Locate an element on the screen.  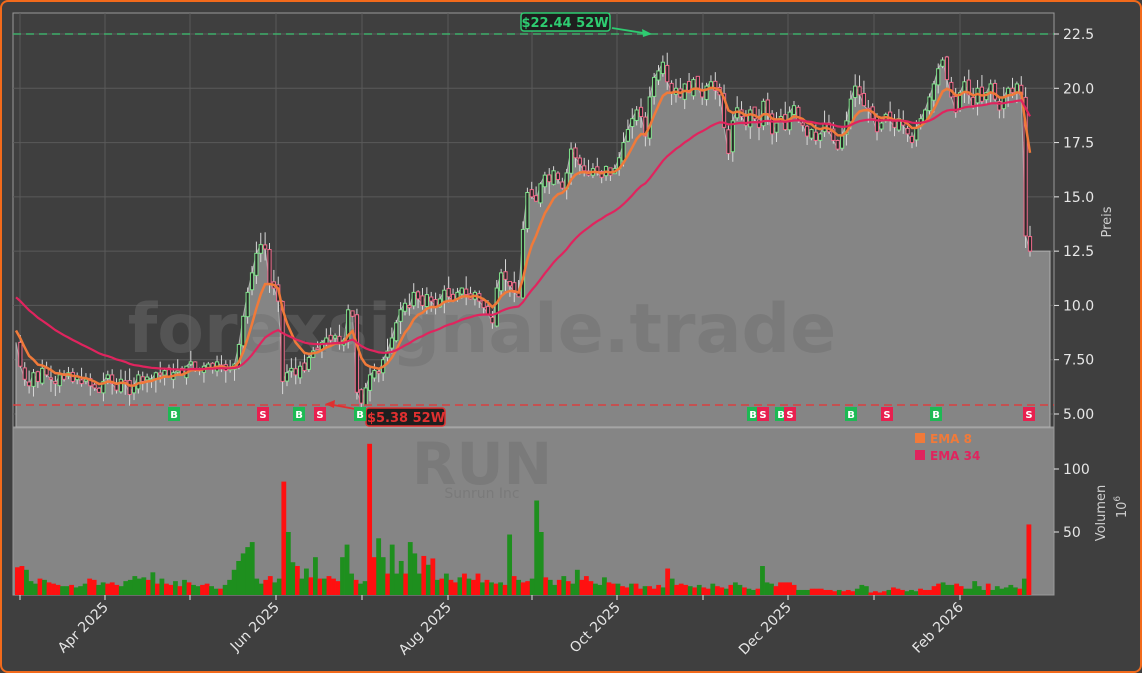
svg-text: 10.0 is located at coordinates (1078, 306).